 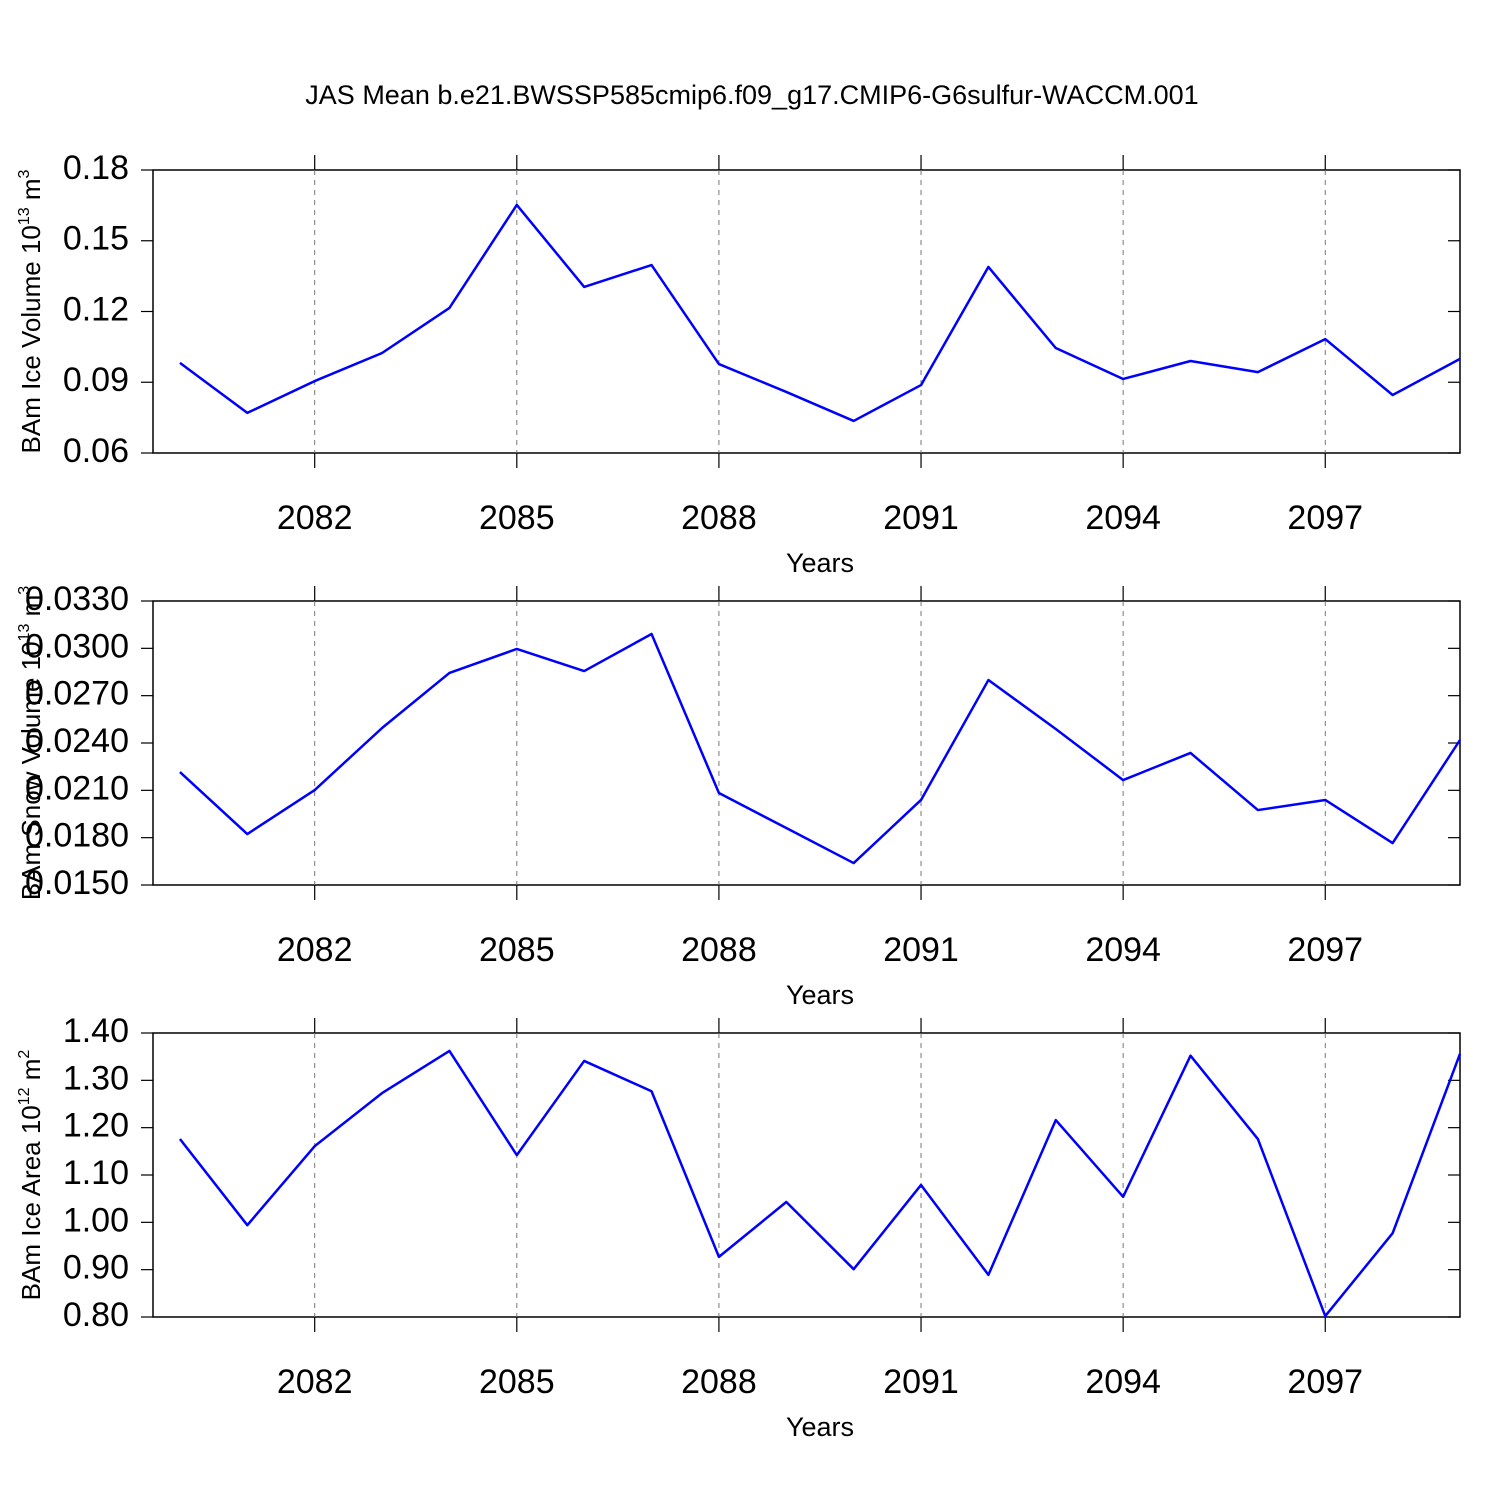 I want to click on y-axis-label: BAm Ice Volume 1013 m3, so click(x=31, y=311).